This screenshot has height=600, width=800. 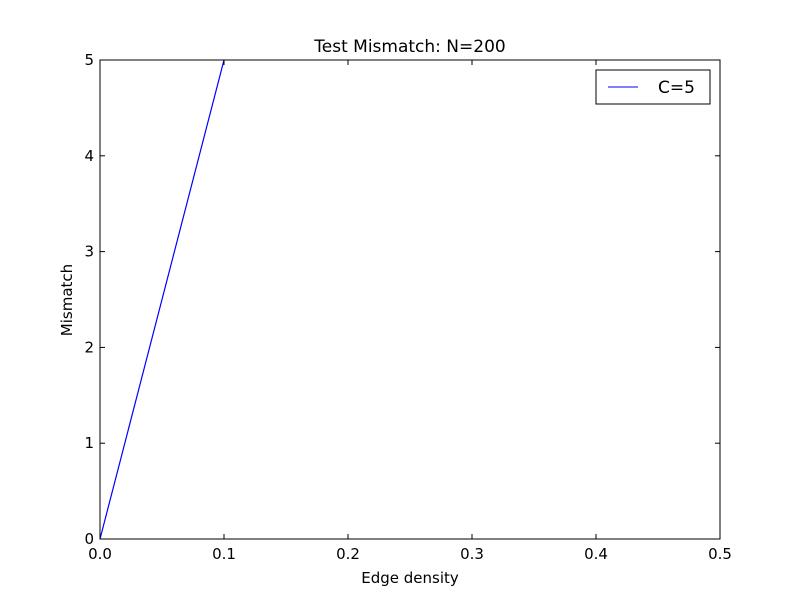 I want to click on y-tick-label: 1, so click(x=89, y=443).